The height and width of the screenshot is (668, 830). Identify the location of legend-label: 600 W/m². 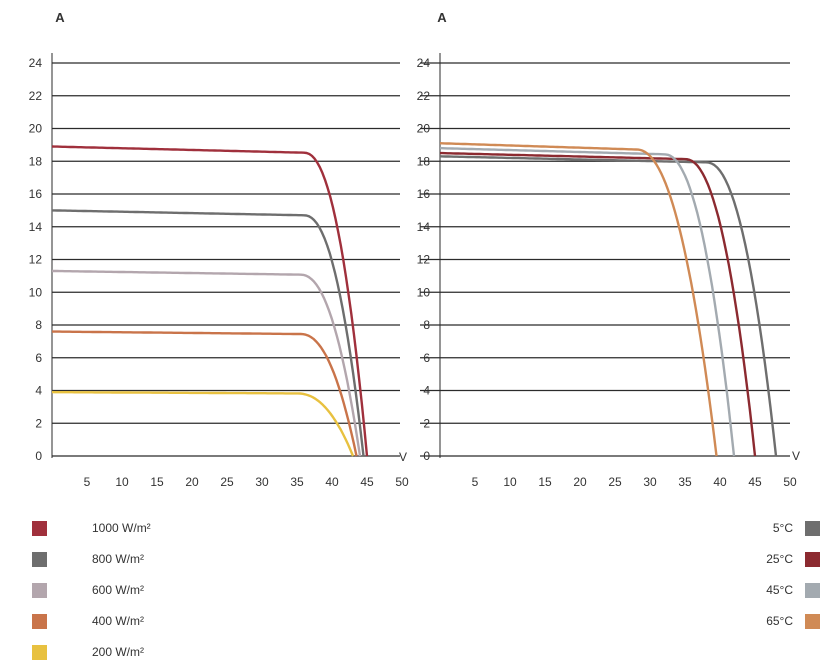
(118, 590).